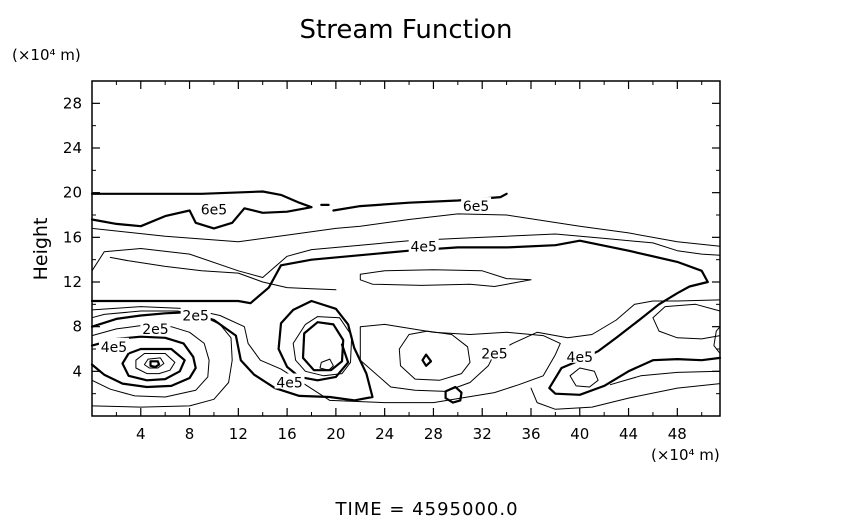  Describe the element at coordinates (406, 30) in the screenshot. I see `chart-title: Stream Function` at that location.